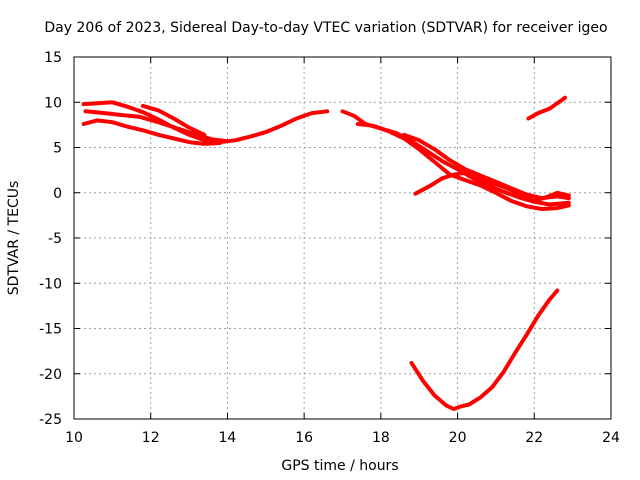  What do you see at coordinates (228, 438) in the screenshot?
I see `x-tick-label: 14` at bounding box center [228, 438].